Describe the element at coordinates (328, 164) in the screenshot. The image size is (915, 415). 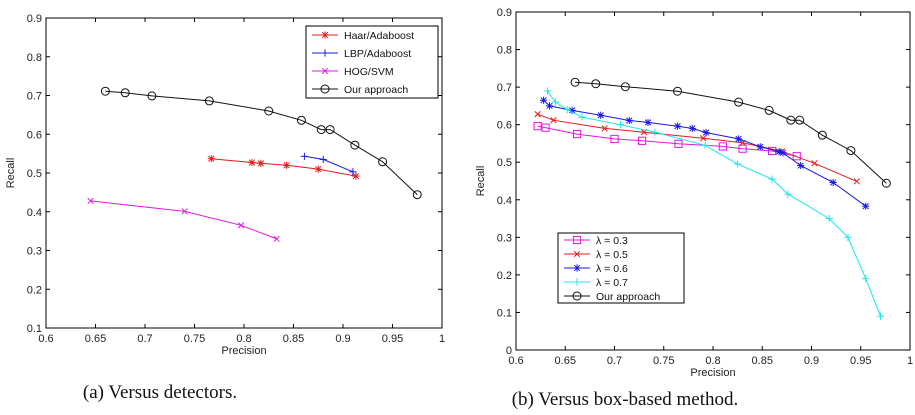
I see `series-lbp-adaboost` at that location.